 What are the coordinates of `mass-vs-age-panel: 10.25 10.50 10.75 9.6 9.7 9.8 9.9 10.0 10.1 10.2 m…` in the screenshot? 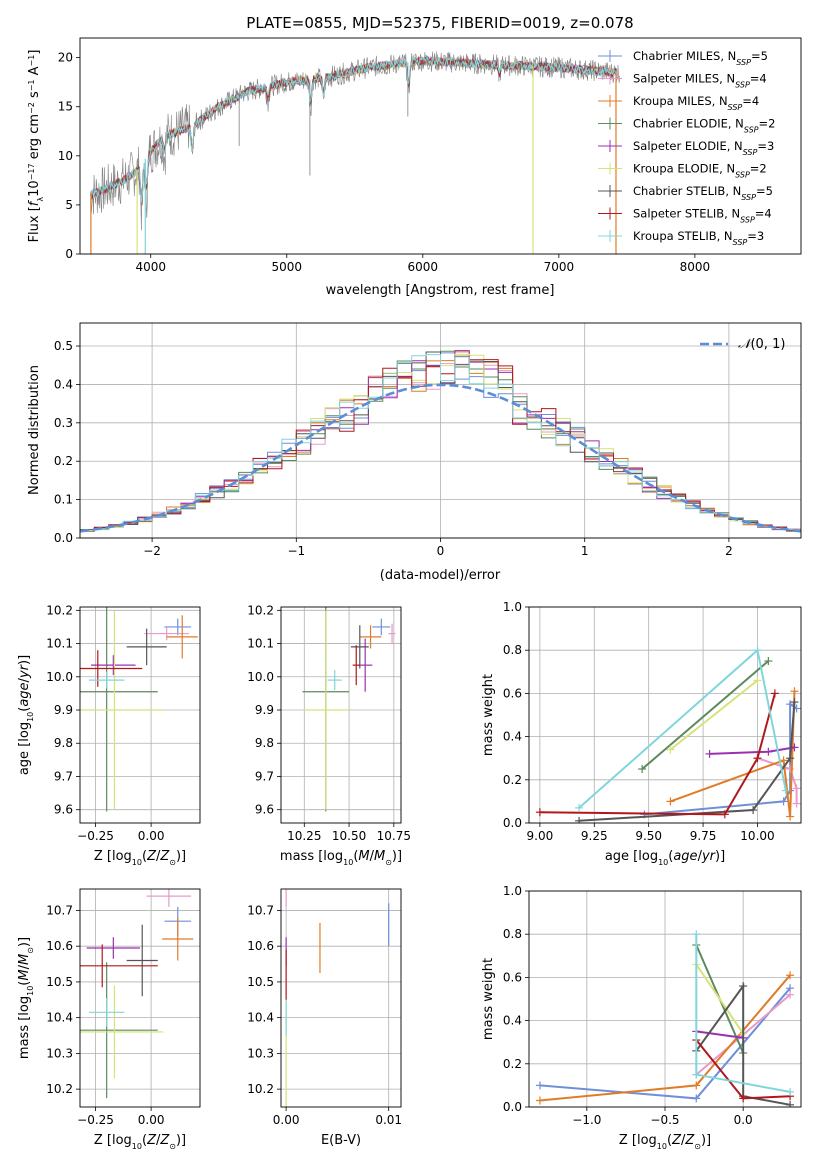 It's located at (329, 735).